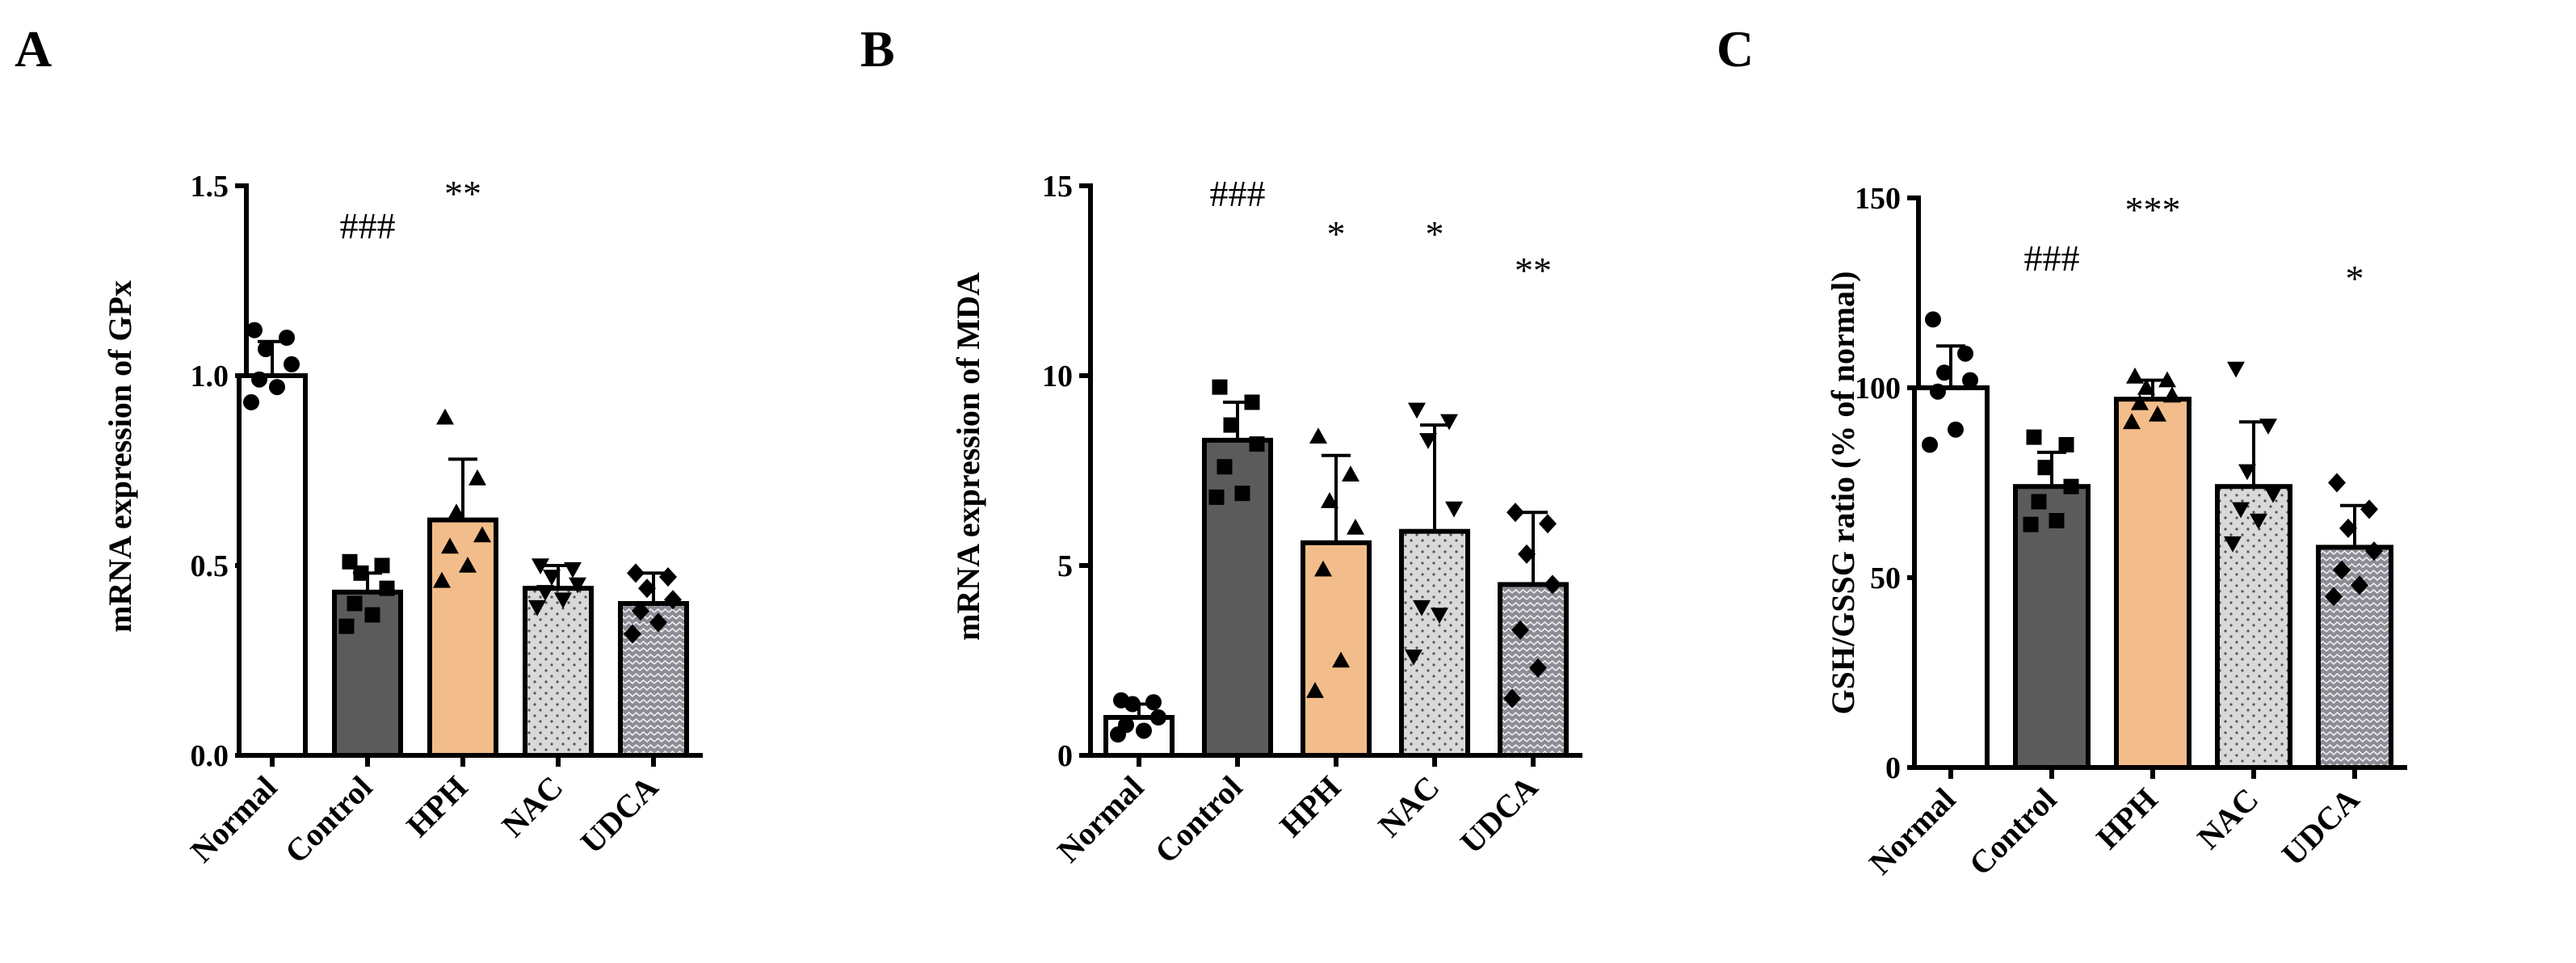 The height and width of the screenshot is (963, 2576). Describe the element at coordinates (210, 566) in the screenshot. I see `y-tick-label: 0.5` at that location.